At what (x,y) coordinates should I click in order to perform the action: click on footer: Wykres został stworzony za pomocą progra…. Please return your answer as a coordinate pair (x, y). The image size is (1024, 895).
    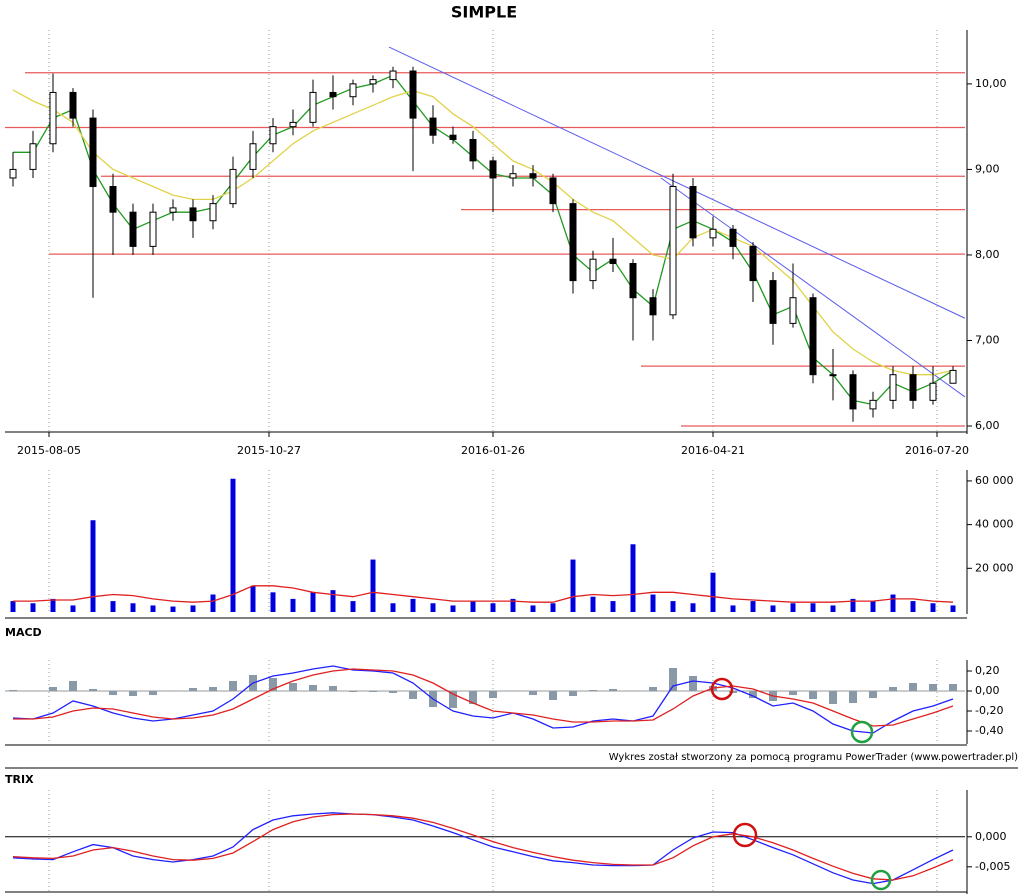
    Looking at the image, I should click on (813, 757).